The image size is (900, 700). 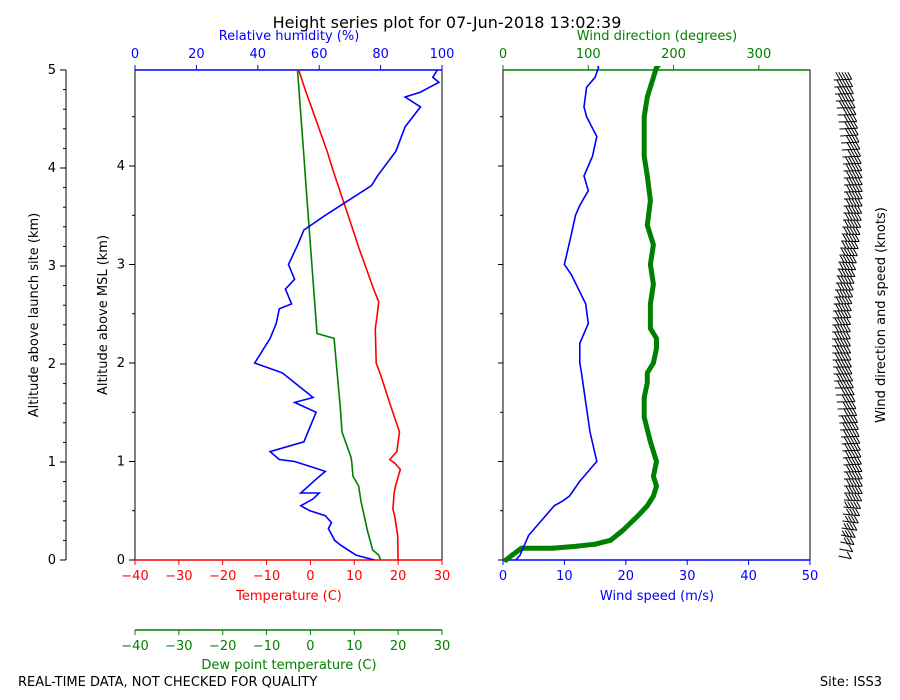 I want to click on dewpoint-axis-tick-label: −10, so click(x=266, y=646).